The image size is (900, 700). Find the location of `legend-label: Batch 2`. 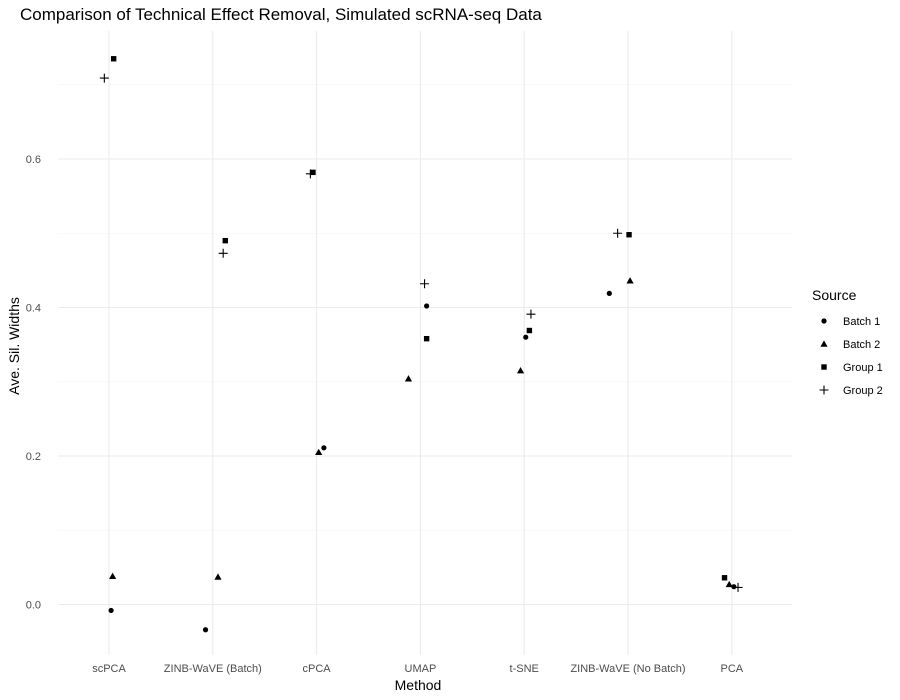

legend-label: Batch 2 is located at coordinates (861, 345).